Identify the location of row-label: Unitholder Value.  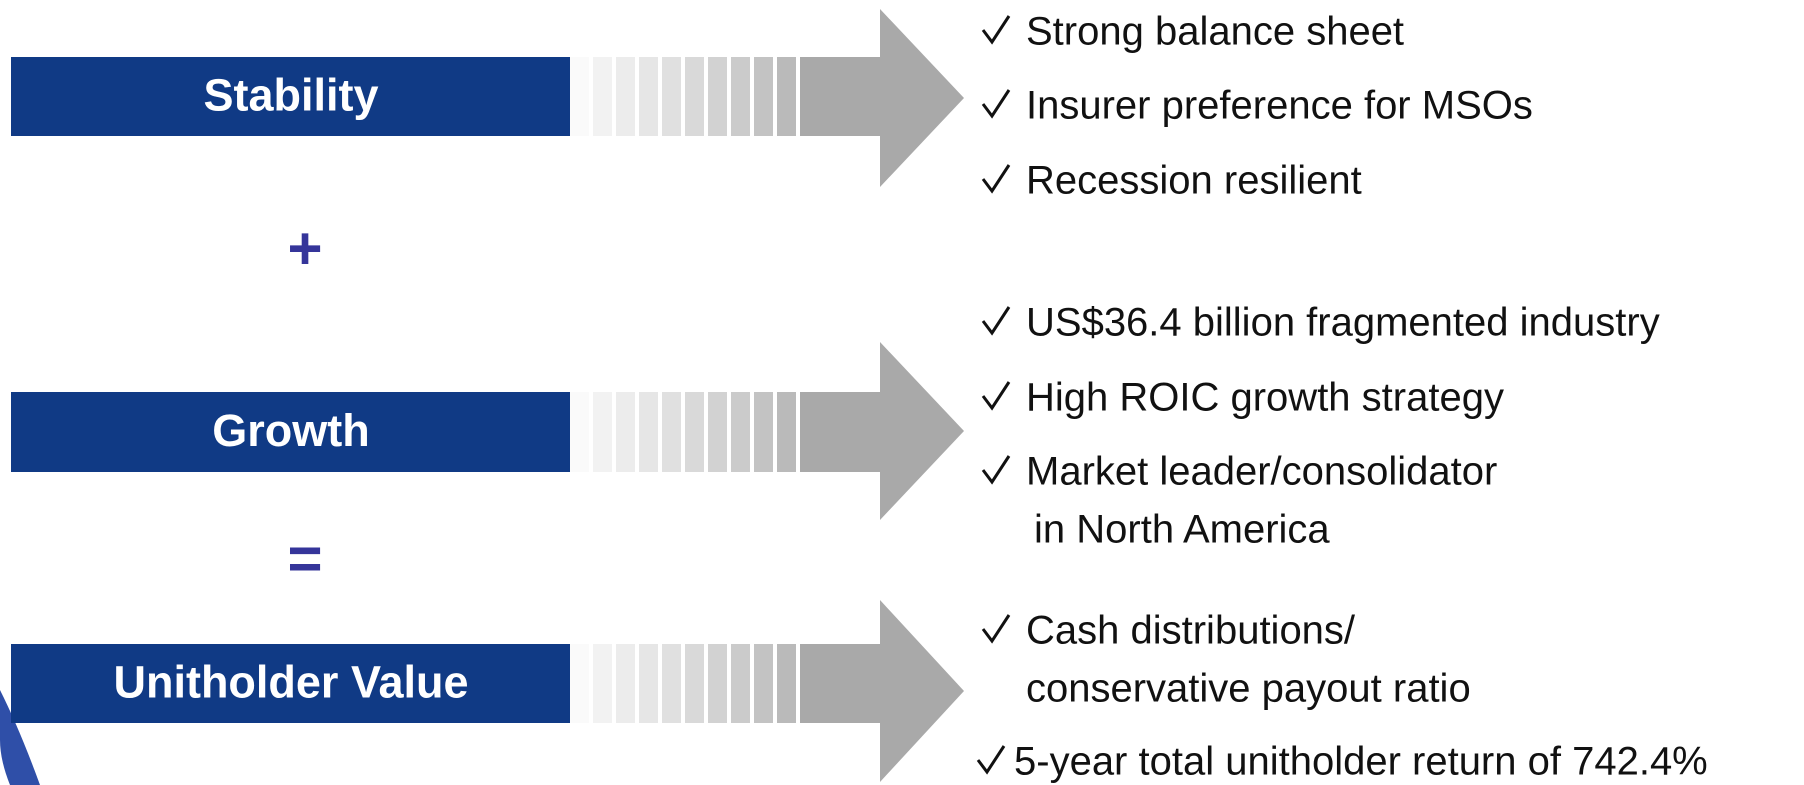
(290, 681).